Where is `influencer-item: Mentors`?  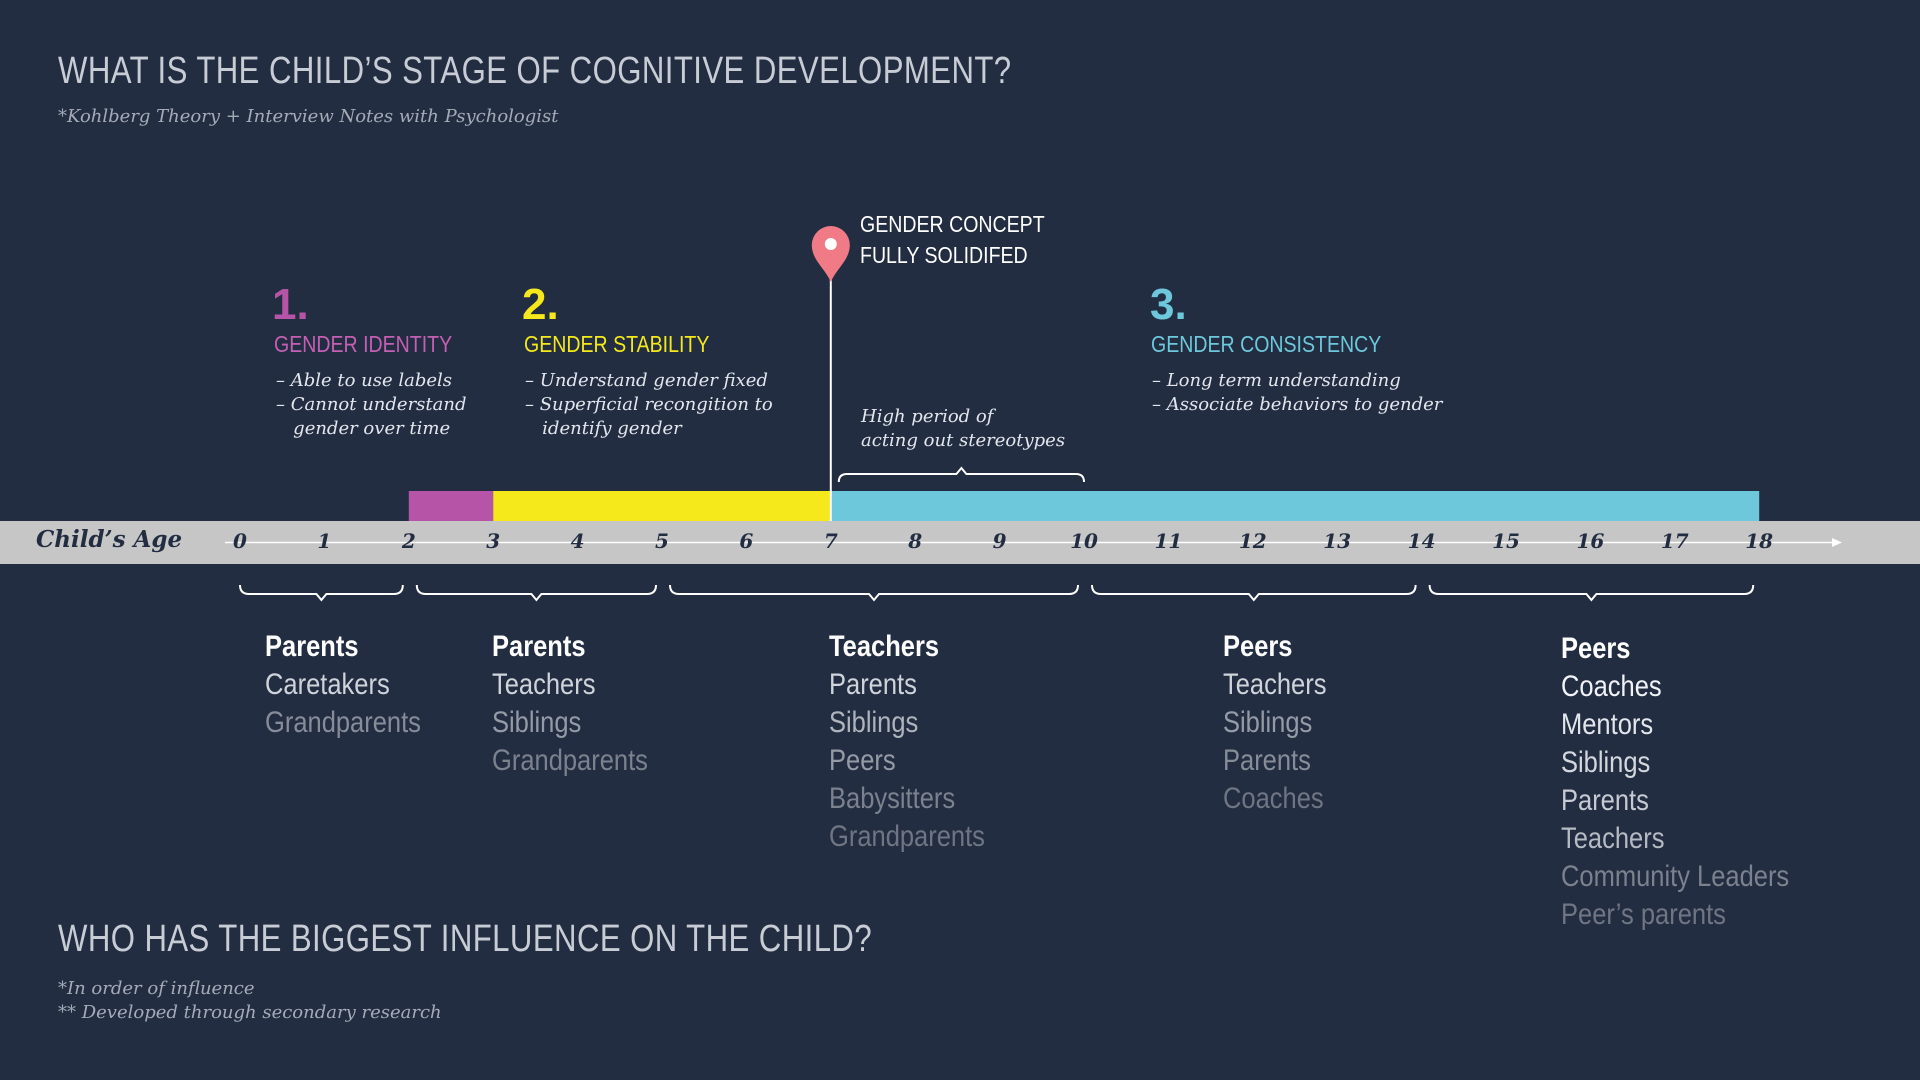
influencer-item: Mentors is located at coordinates (1607, 724).